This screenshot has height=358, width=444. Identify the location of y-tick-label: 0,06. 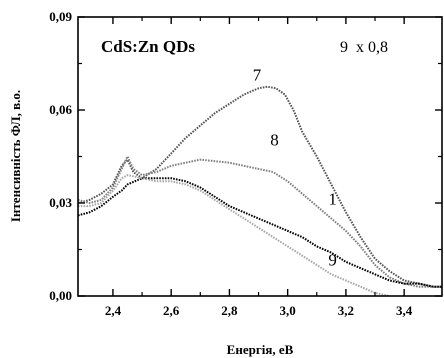
(60, 109).